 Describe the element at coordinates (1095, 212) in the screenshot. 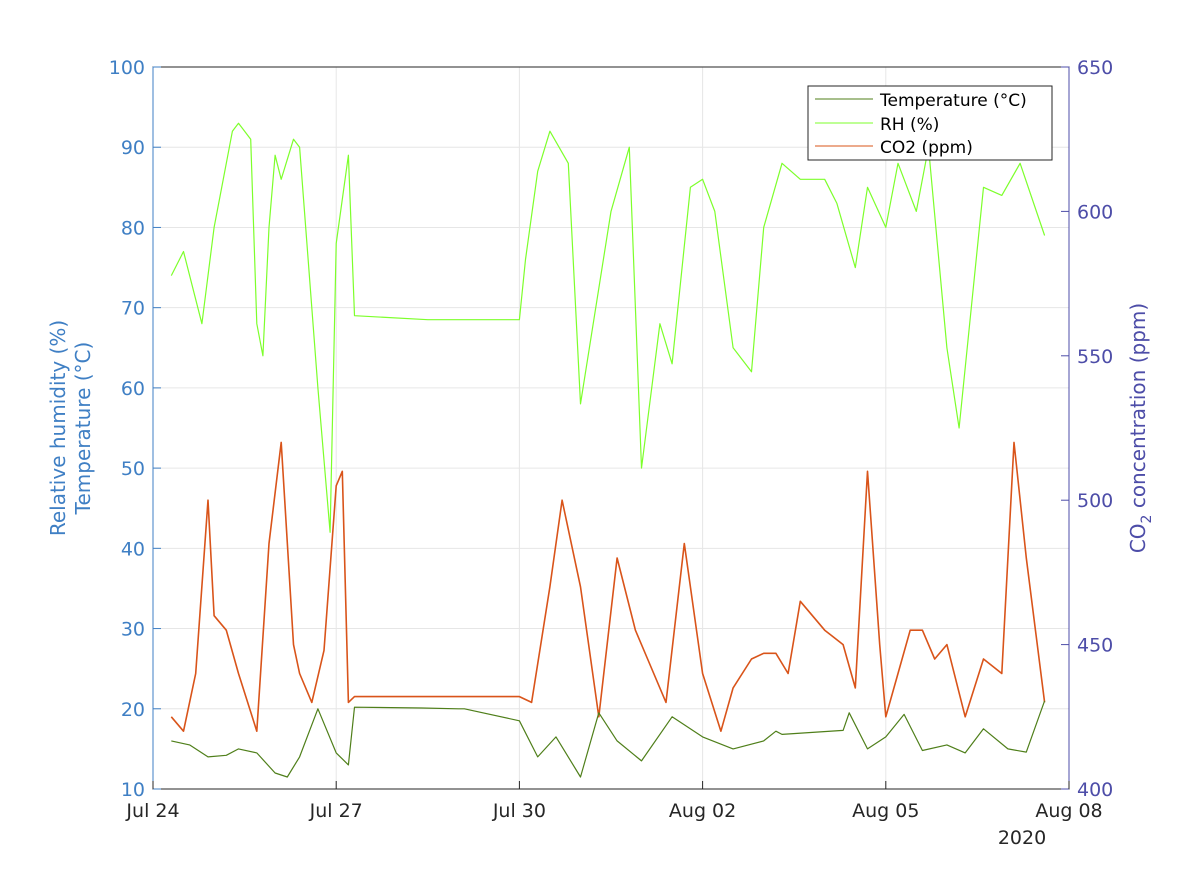

I see `right-tick-label: 600` at that location.